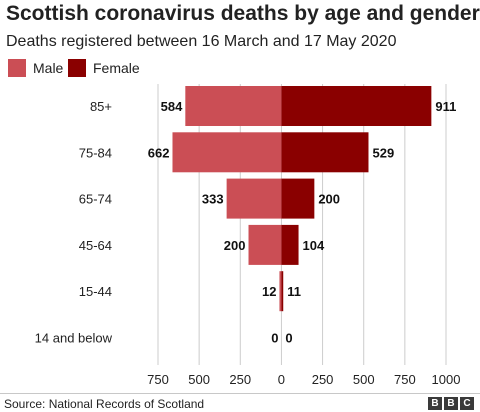  I want to click on category-label-45-64: 45-64, so click(95, 245).